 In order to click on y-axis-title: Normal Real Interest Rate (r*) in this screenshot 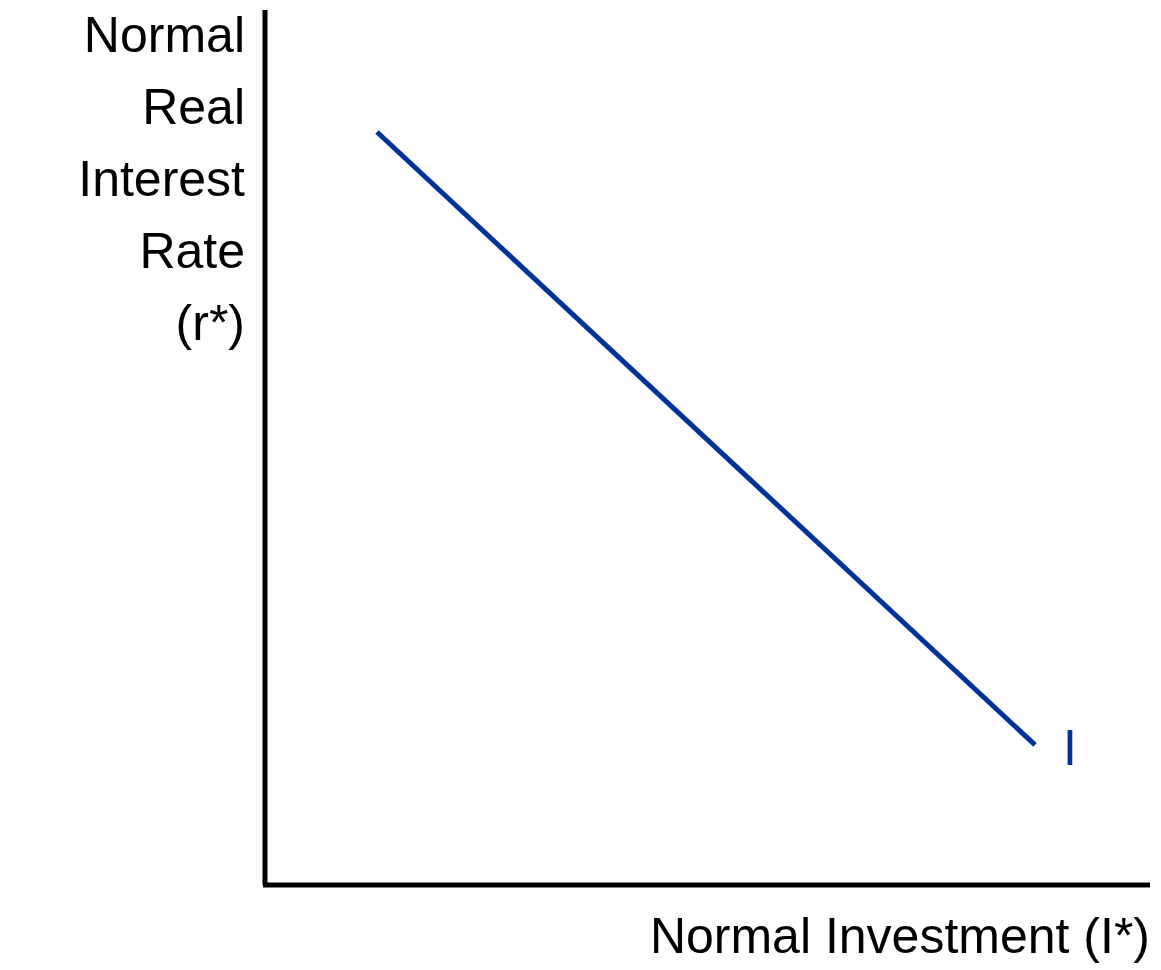, I will do `click(162, 179)`.